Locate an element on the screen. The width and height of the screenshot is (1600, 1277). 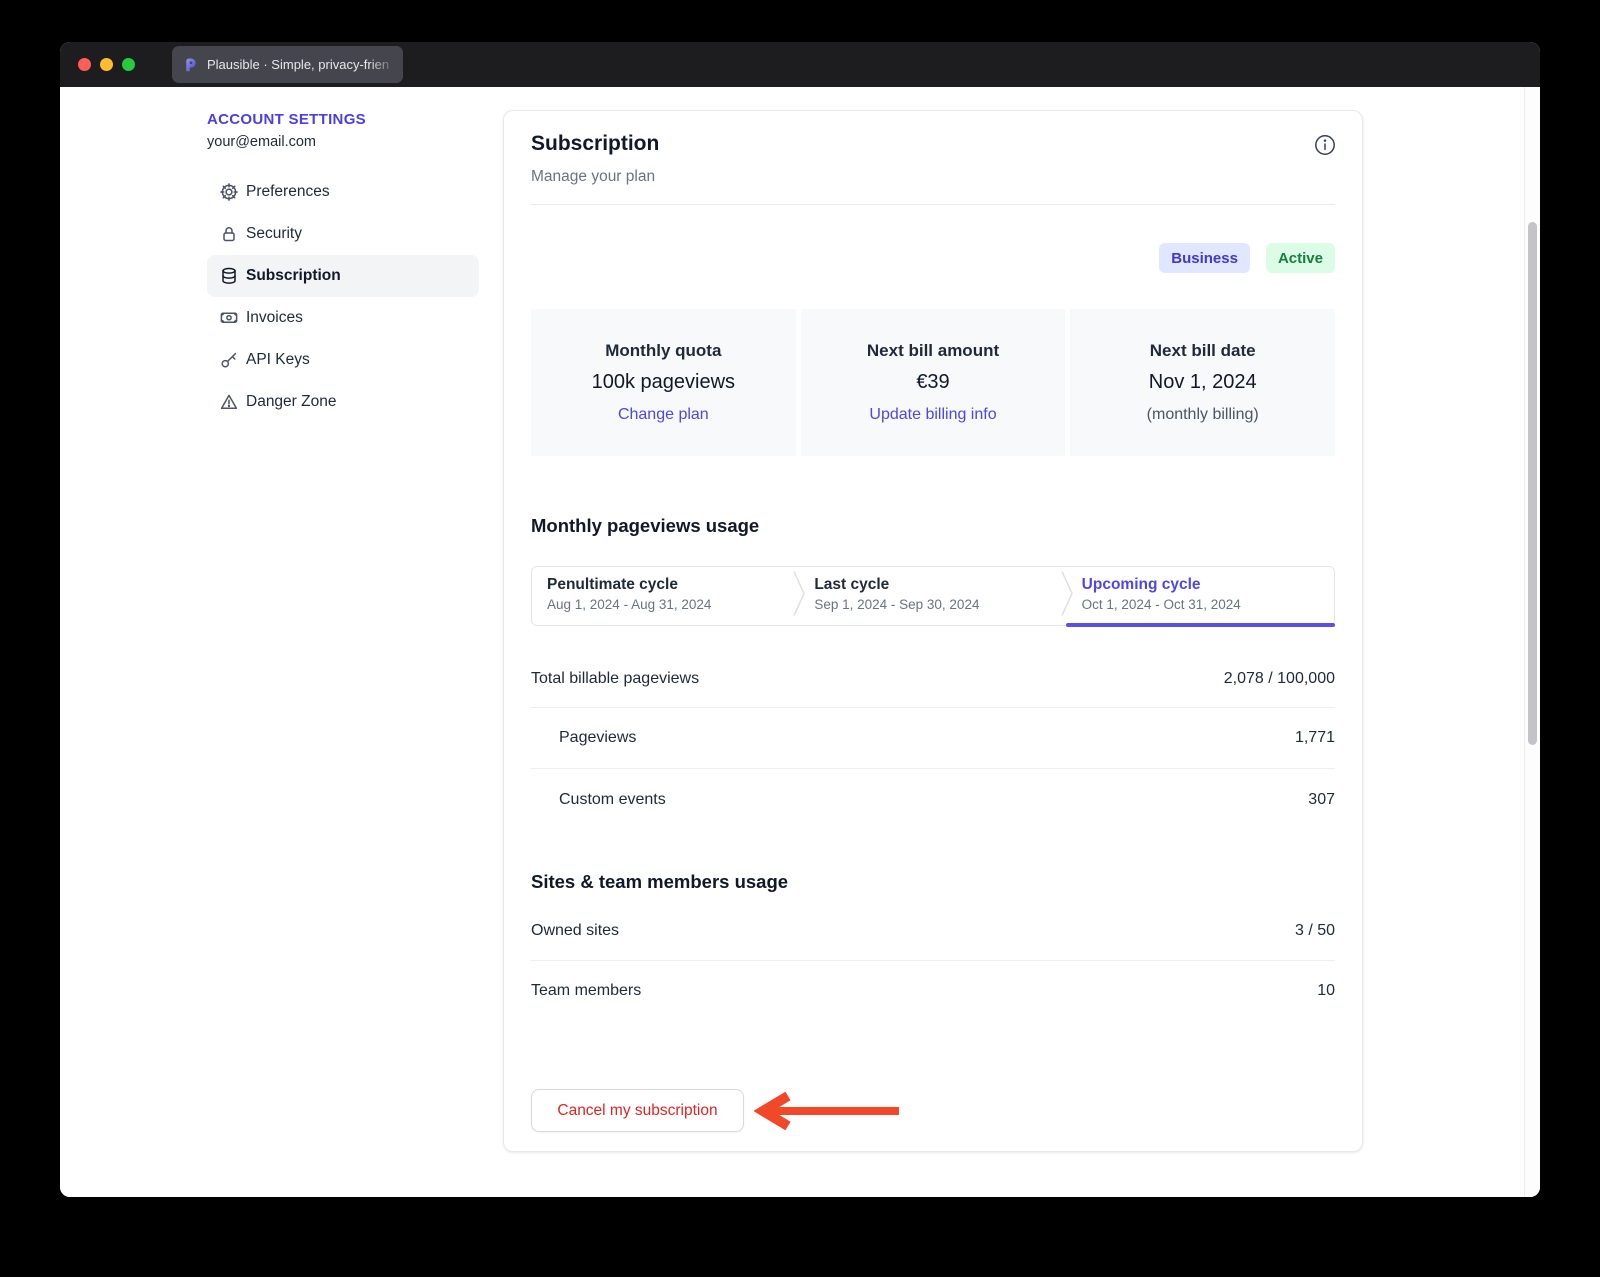
scrollbar-track is located at coordinates (1532, 642).